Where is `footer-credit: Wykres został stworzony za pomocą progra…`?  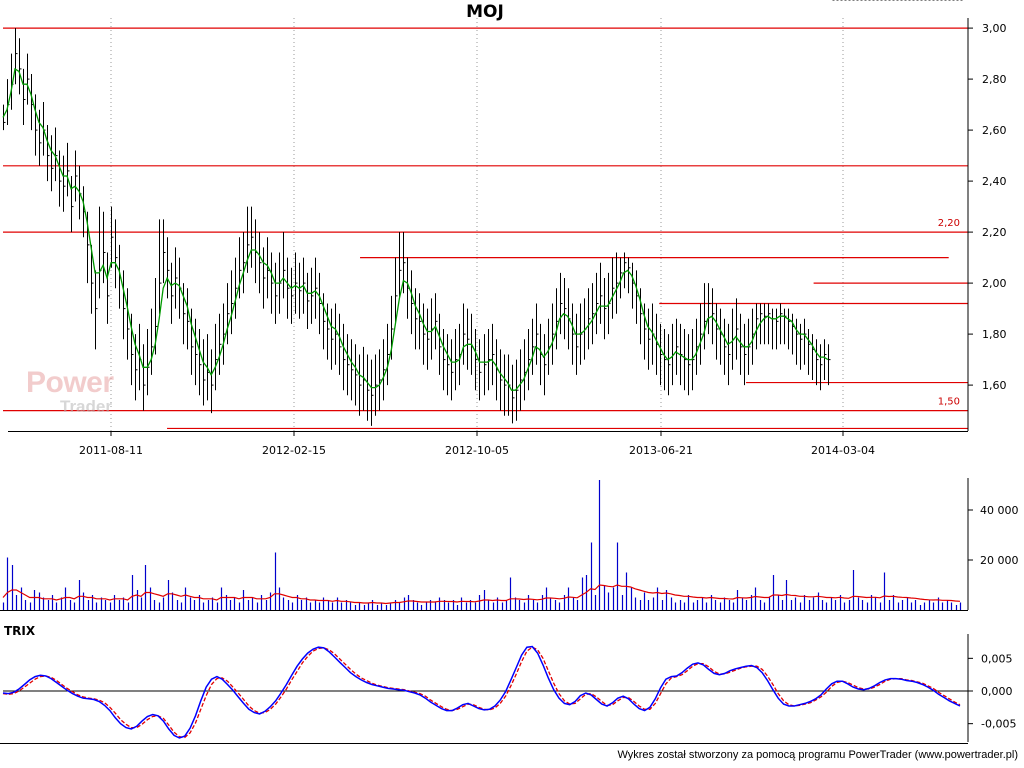 footer-credit: Wykres został stworzony za pomocą progra… is located at coordinates (779, 755).